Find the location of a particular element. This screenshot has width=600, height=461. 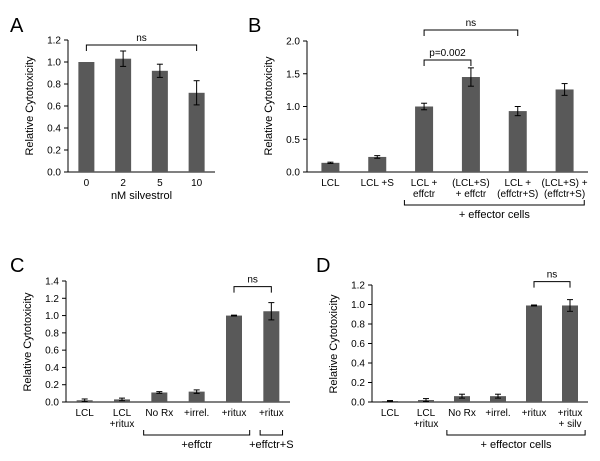

panel-d-significance-bracket is located at coordinates (552, 284).